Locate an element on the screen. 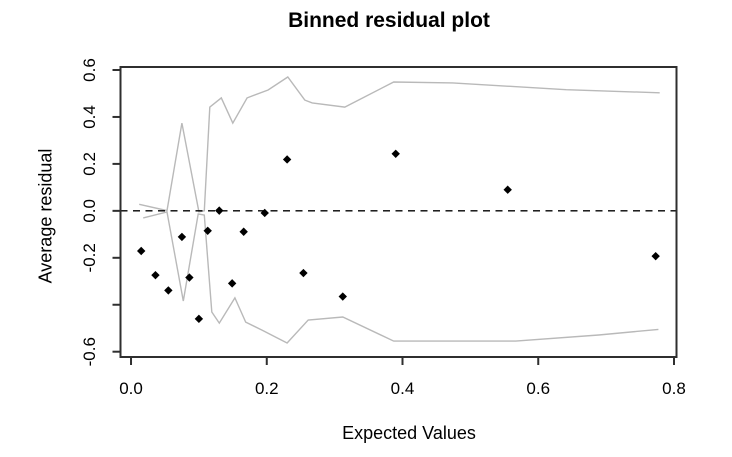 The image size is (732, 457). y-tick-label: 0.0 is located at coordinates (89, 211).